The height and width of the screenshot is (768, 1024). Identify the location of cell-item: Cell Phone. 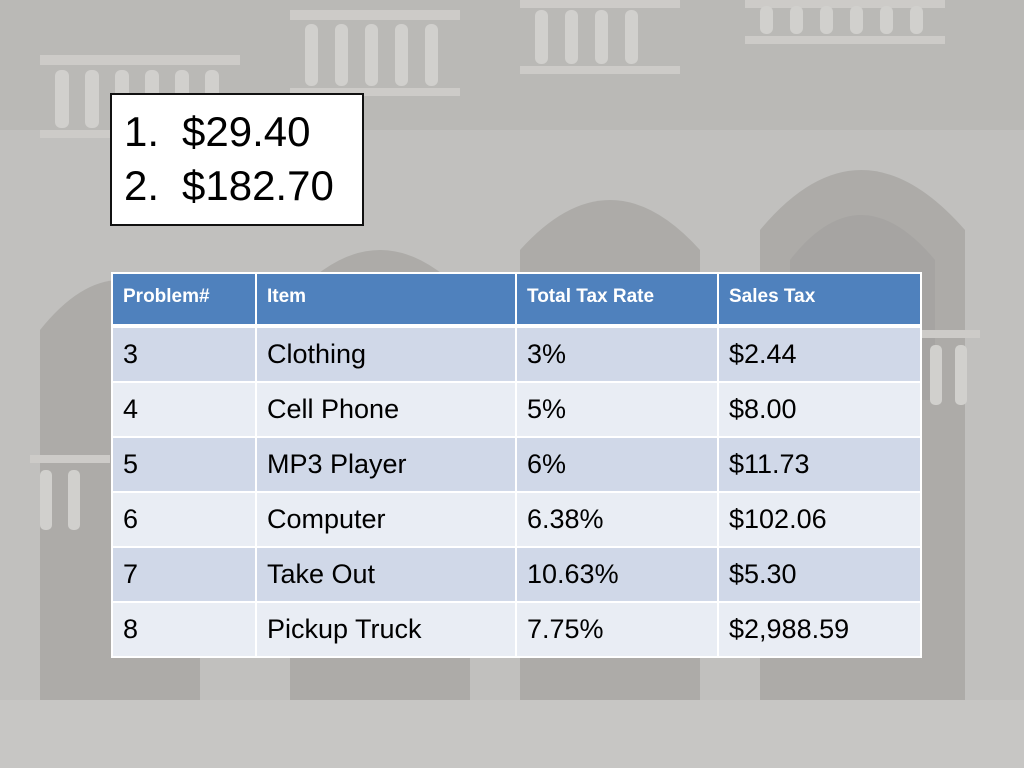
(386, 409).